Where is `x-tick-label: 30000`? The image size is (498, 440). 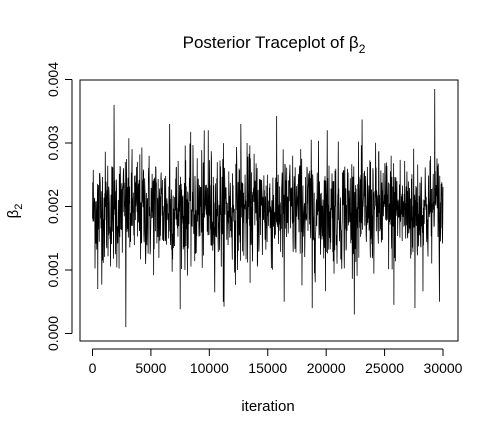 x-tick-label: 30000 is located at coordinates (443, 368).